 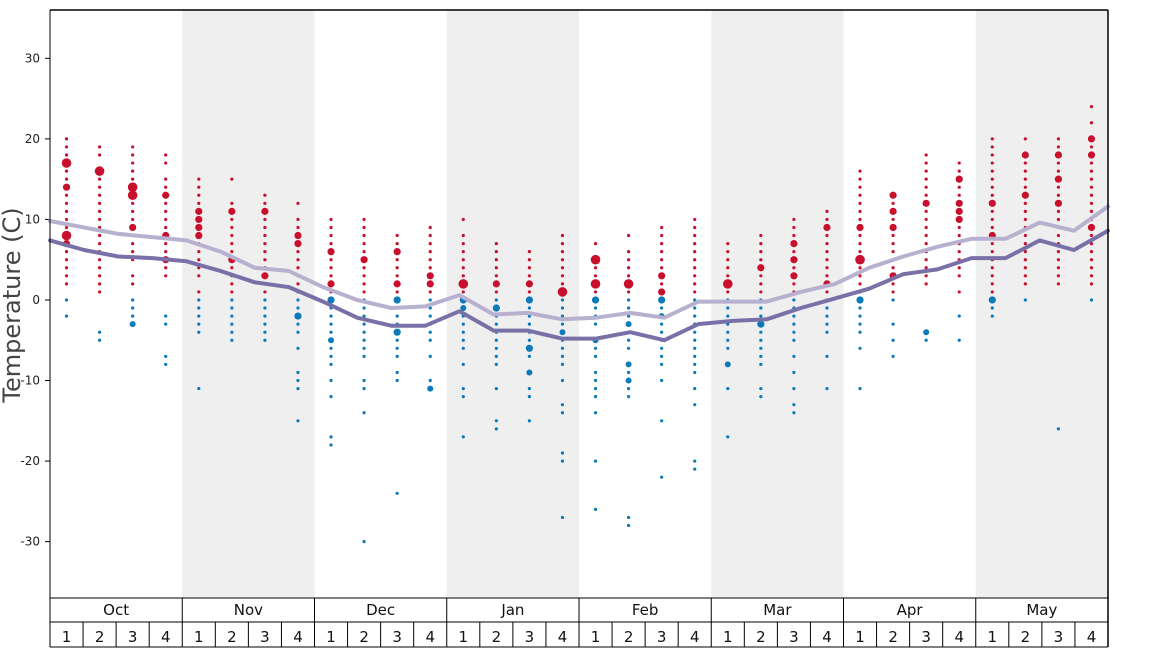 I want to click on month-label: Dec, so click(x=380, y=610).